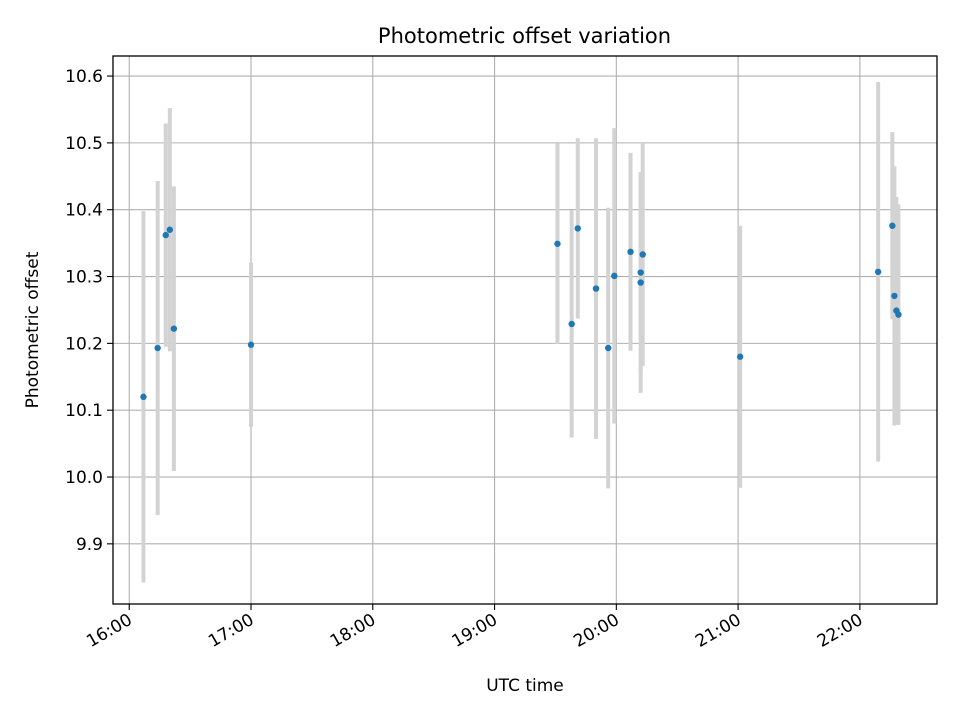 The height and width of the screenshot is (720, 960). I want to click on y-tick-label: 10.3, so click(84, 278).